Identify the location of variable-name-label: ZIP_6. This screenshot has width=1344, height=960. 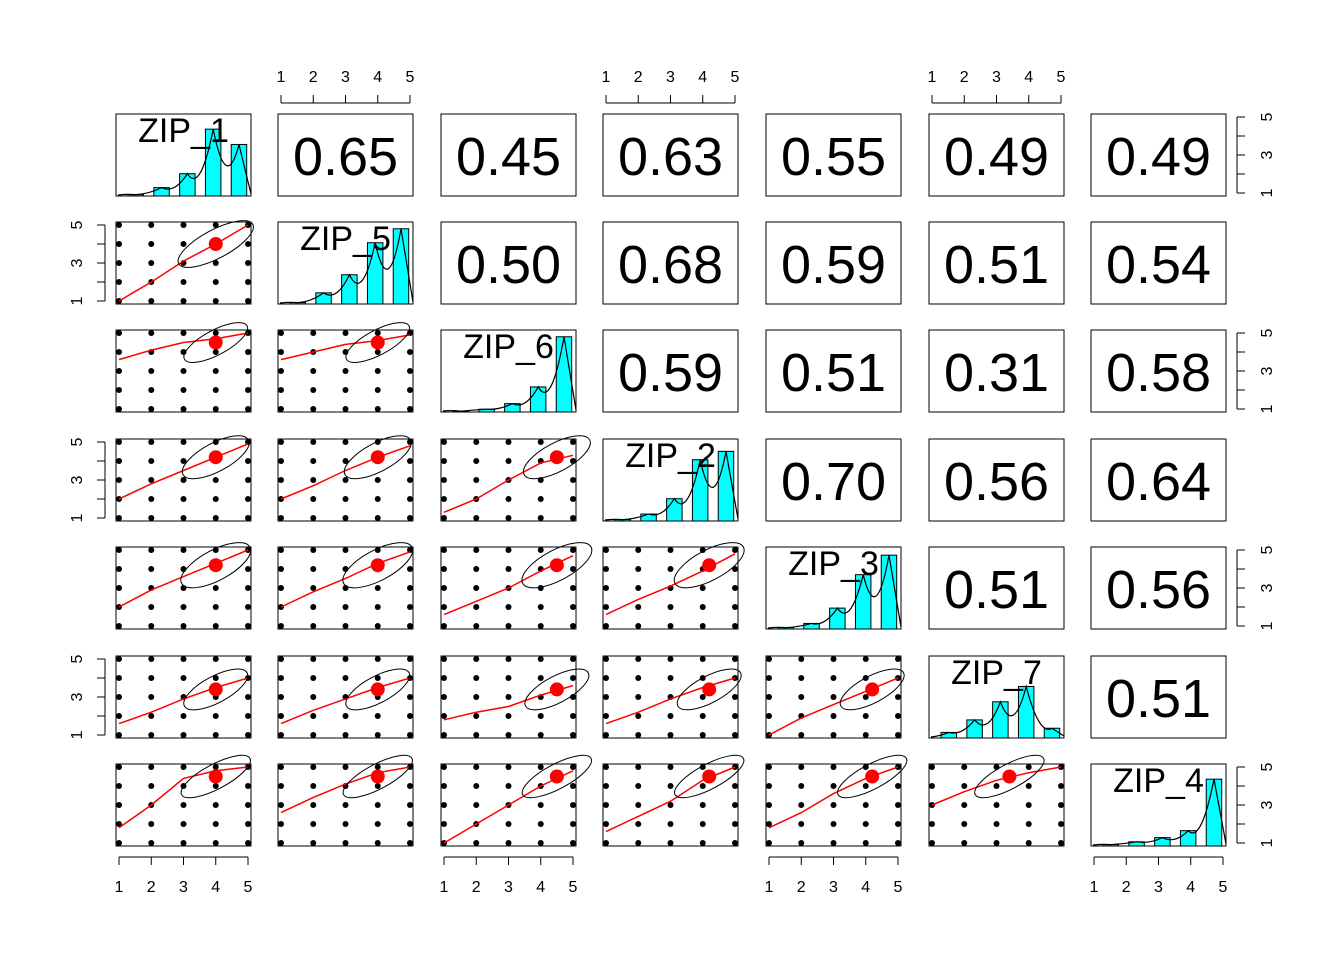
(508, 347).